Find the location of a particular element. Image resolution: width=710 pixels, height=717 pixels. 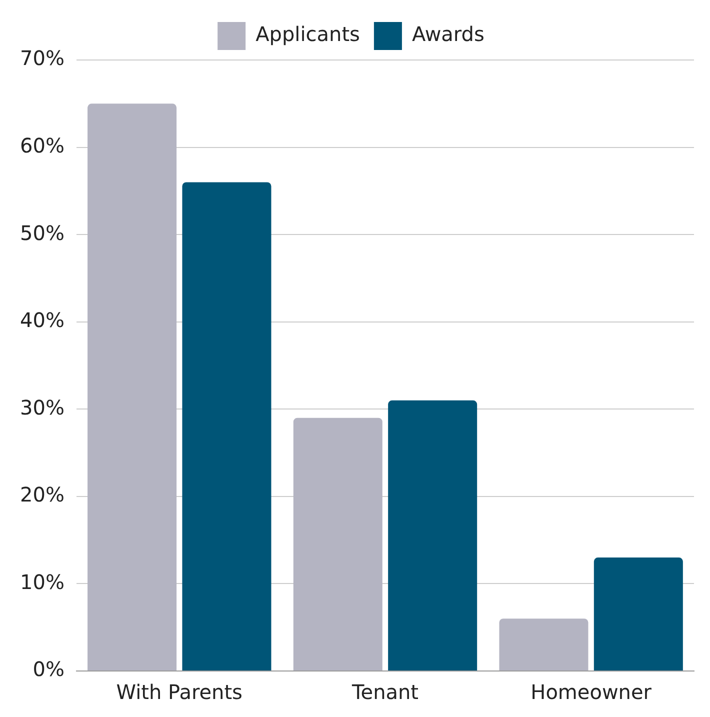

legend-label: Awards is located at coordinates (448, 34).